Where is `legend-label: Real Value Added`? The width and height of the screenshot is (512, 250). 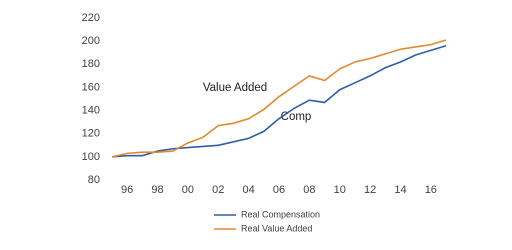
legend-label: Real Value Added is located at coordinates (276, 228).